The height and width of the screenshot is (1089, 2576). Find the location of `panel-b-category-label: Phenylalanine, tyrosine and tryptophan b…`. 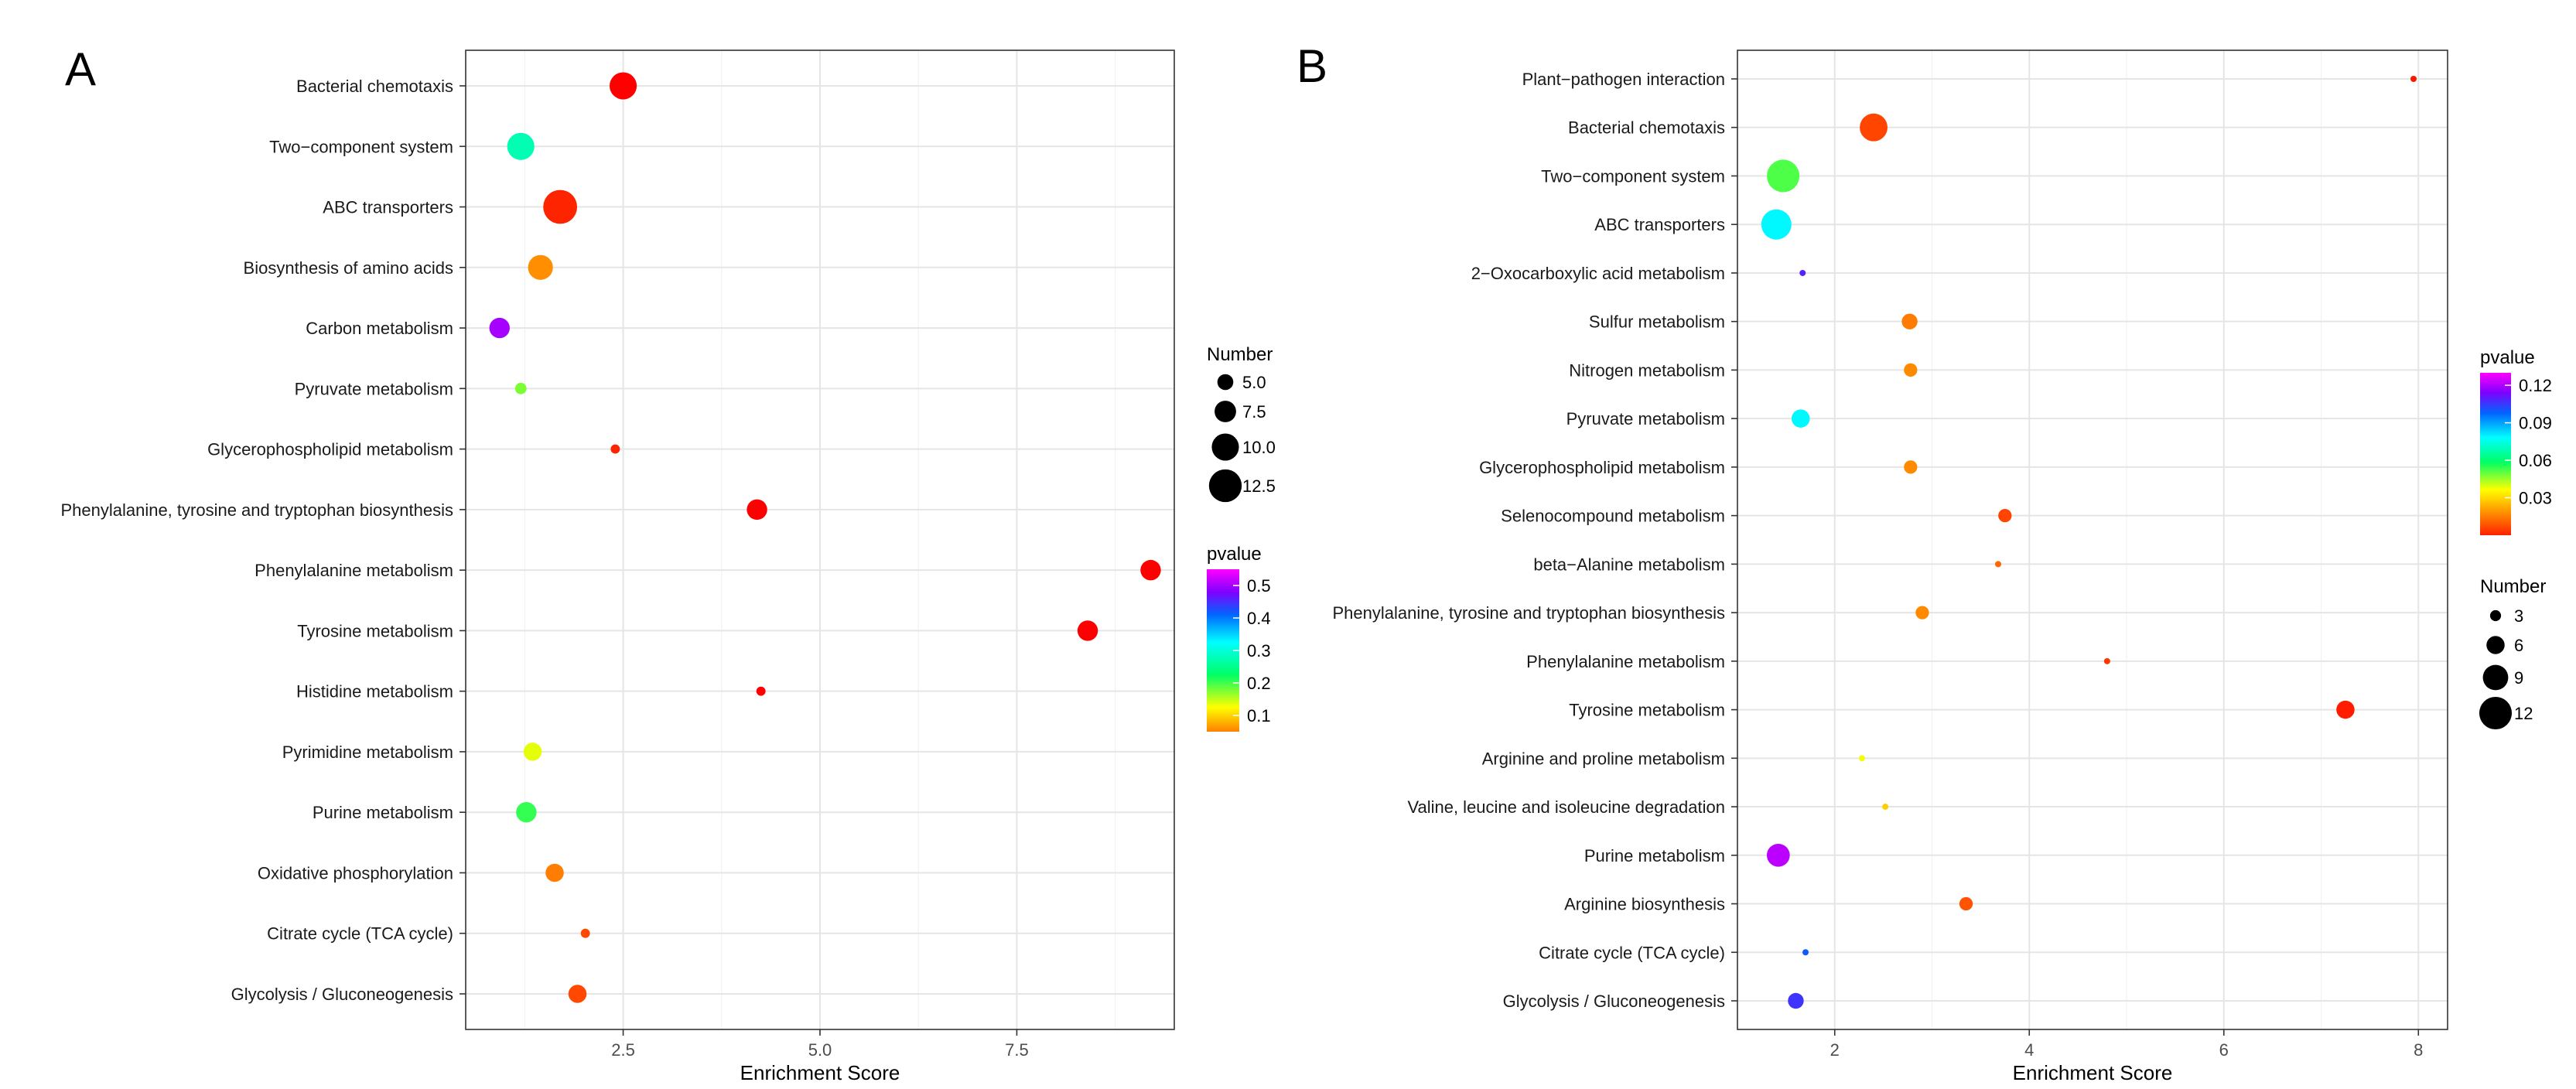

panel-b-category-label: Phenylalanine, tyrosine and tryptophan b… is located at coordinates (1528, 613).